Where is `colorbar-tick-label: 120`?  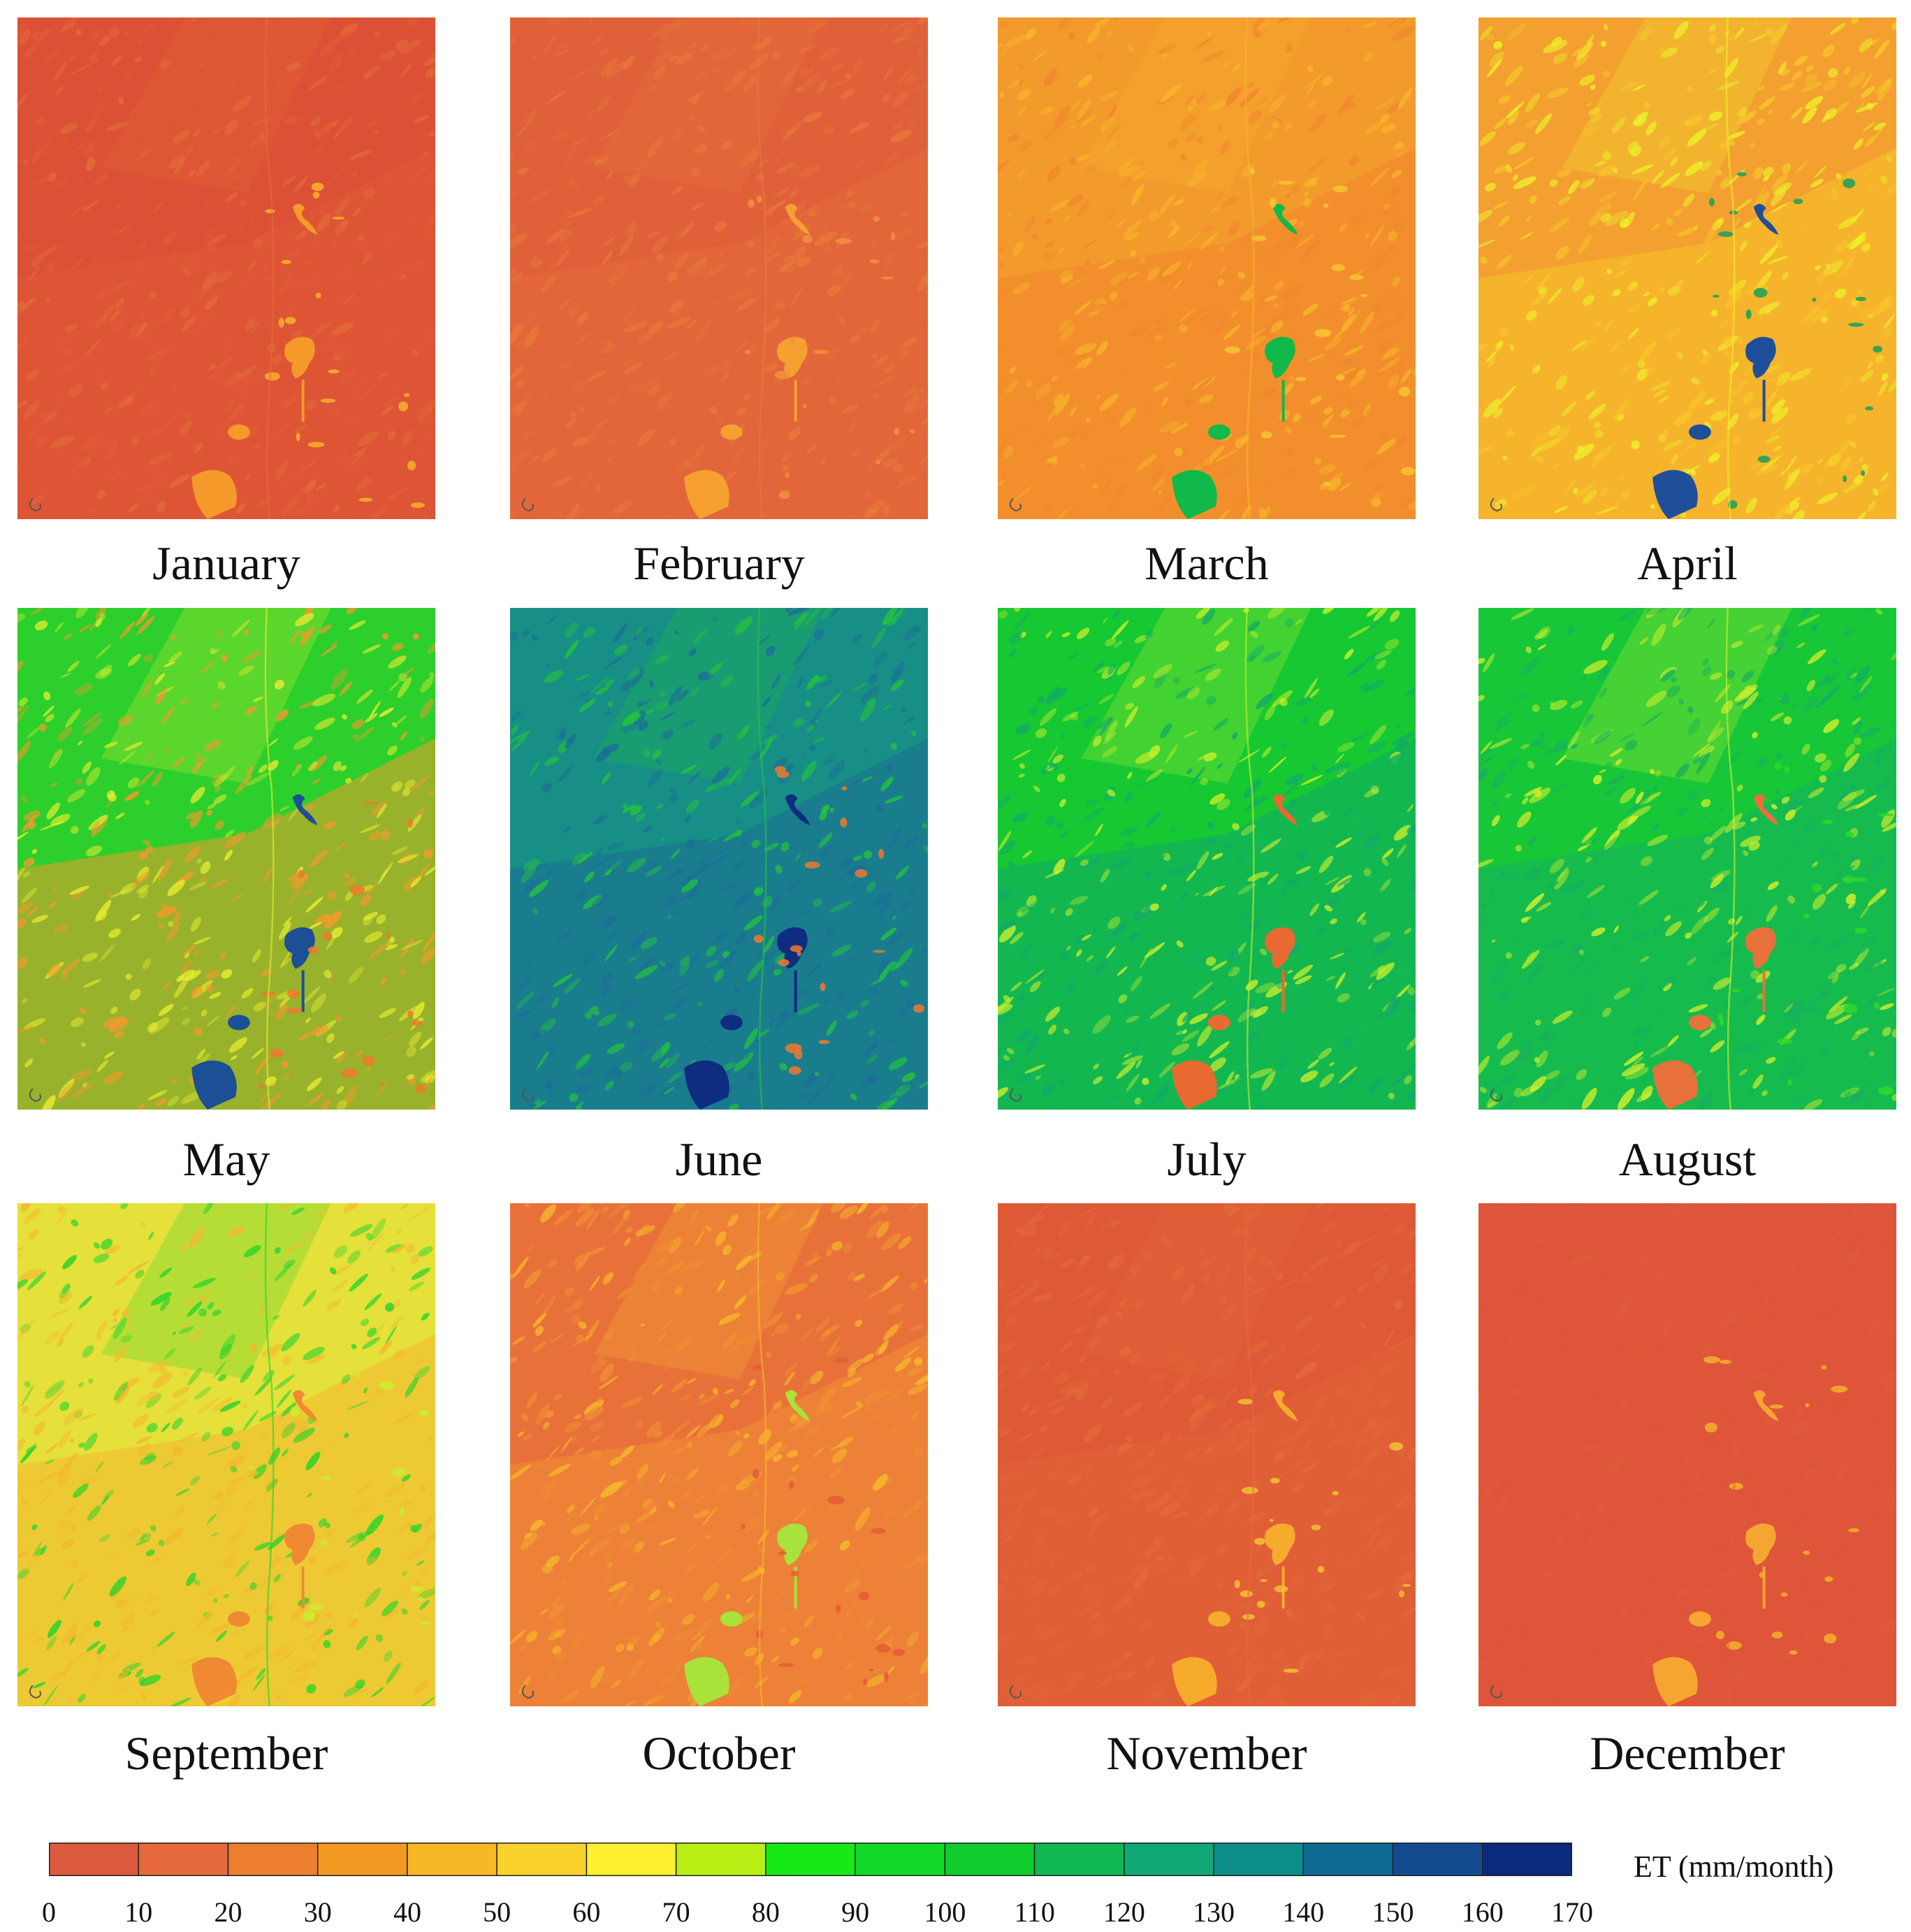 colorbar-tick-label: 120 is located at coordinates (1124, 1912).